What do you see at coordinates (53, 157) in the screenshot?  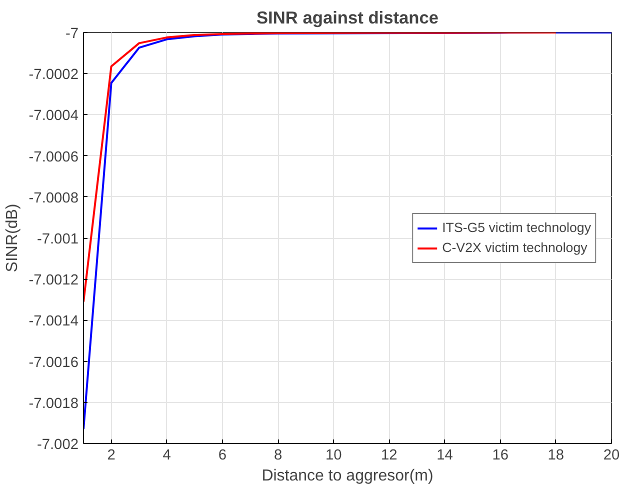 I see `y-tick-label: -7.0006` at bounding box center [53, 157].